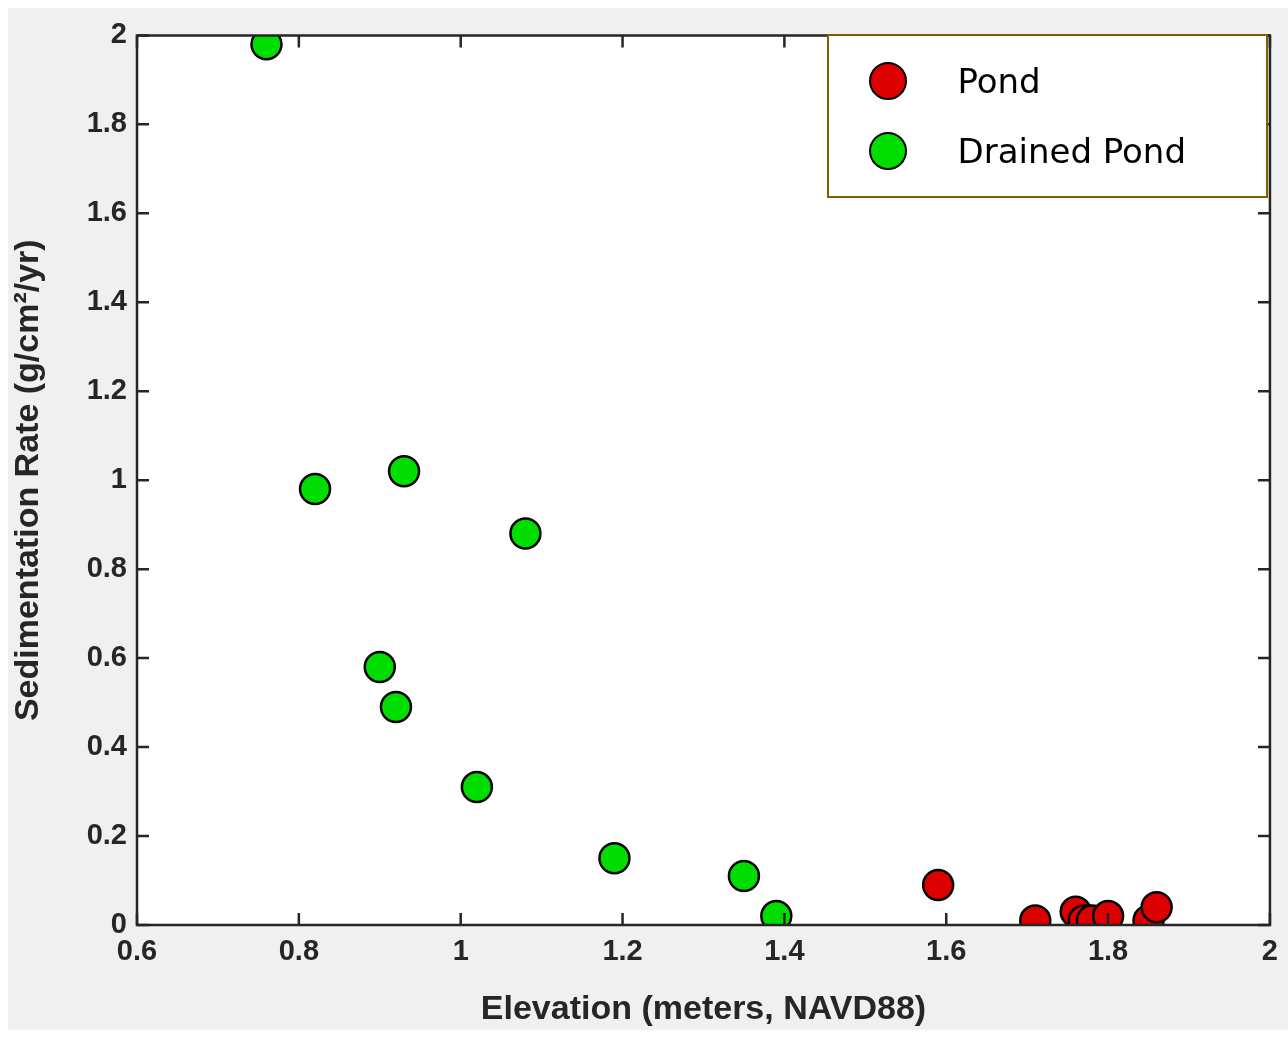  I want to click on x-tick-label: 1, so click(460, 950).